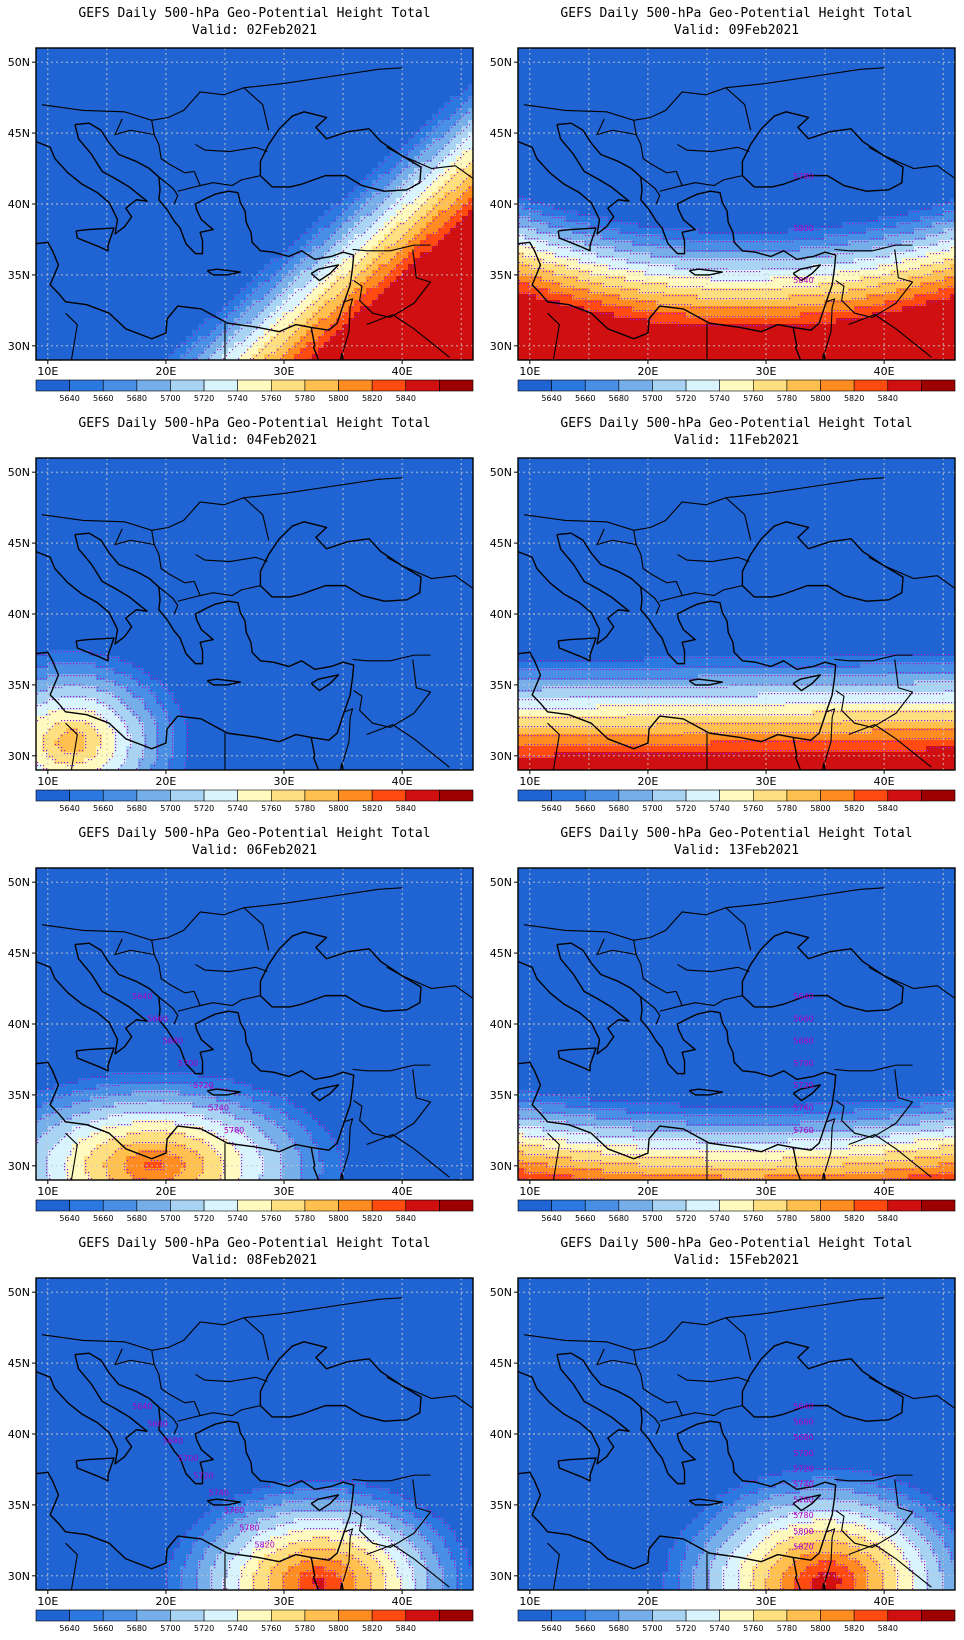 The width and height of the screenshot is (964, 1640). What do you see at coordinates (736, 1260) in the screenshot?
I see `panel-valid-date: Valid: 15Feb2021` at bounding box center [736, 1260].